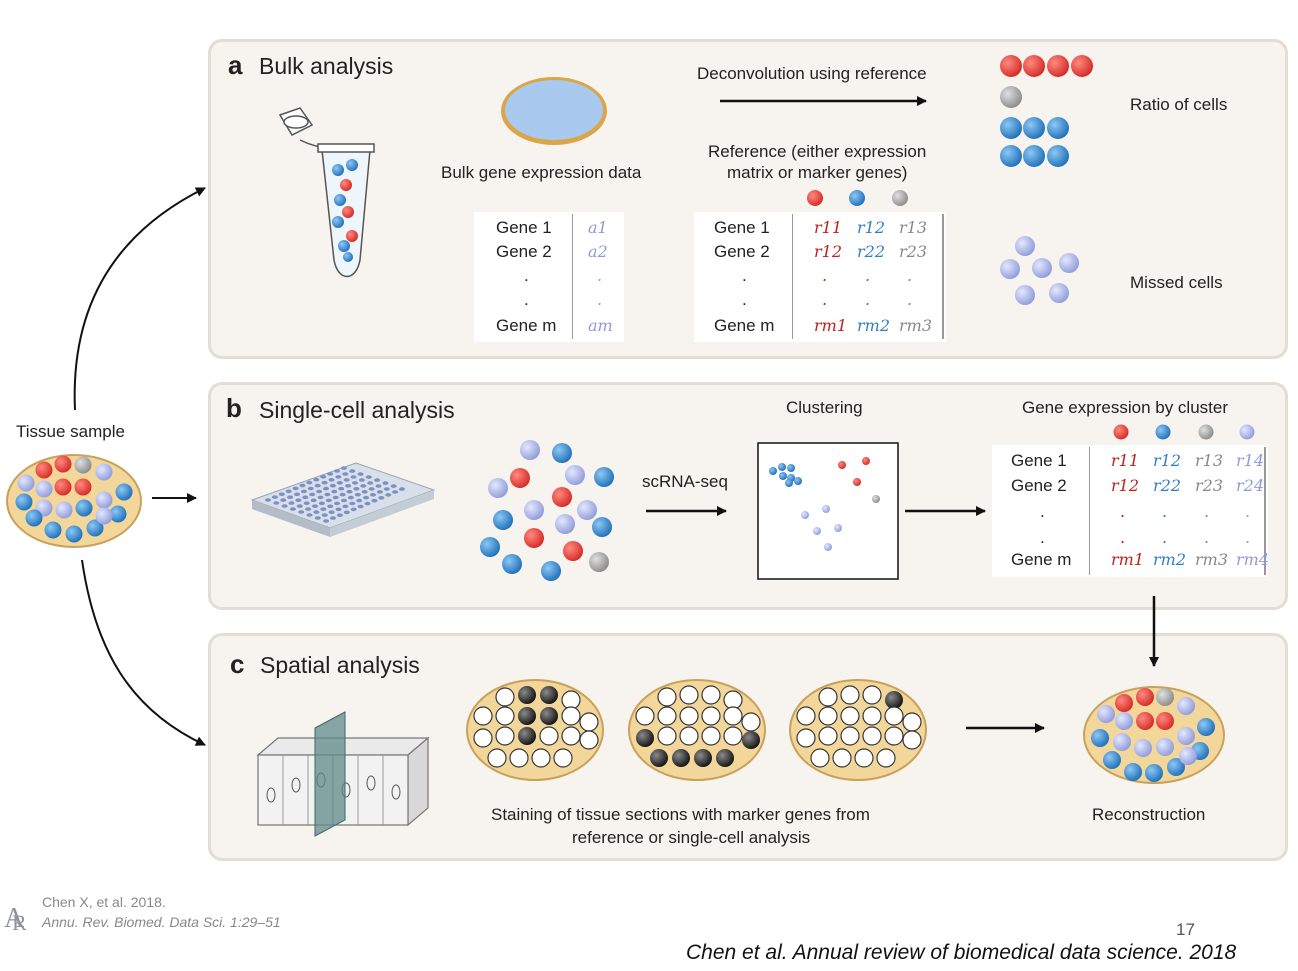 Image resolution: width=1298 pixels, height=971 pixels. What do you see at coordinates (913, 251) in the screenshot?
I see `ref-value-1-2: r23` at bounding box center [913, 251].